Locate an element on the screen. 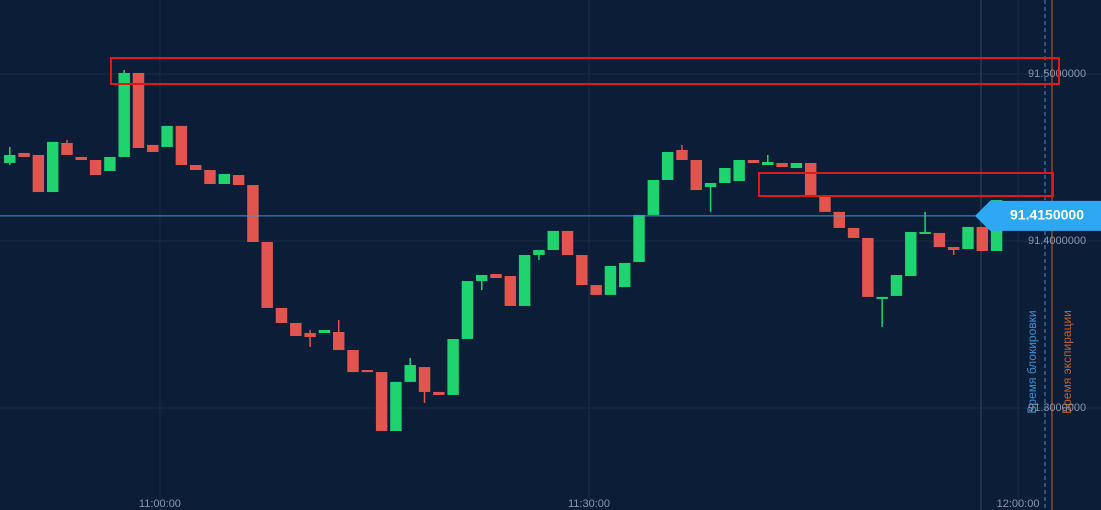  last-price-badge is located at coordinates (1038, 215).